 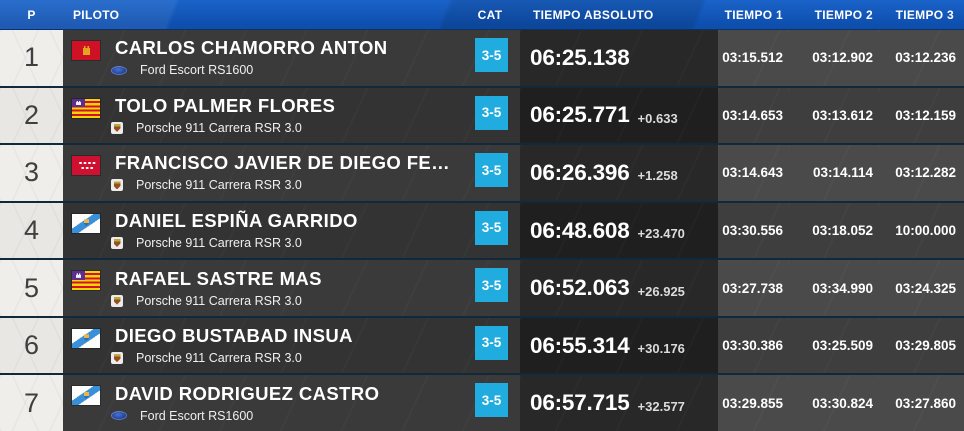 I want to click on position-number: 6, so click(x=31, y=345).